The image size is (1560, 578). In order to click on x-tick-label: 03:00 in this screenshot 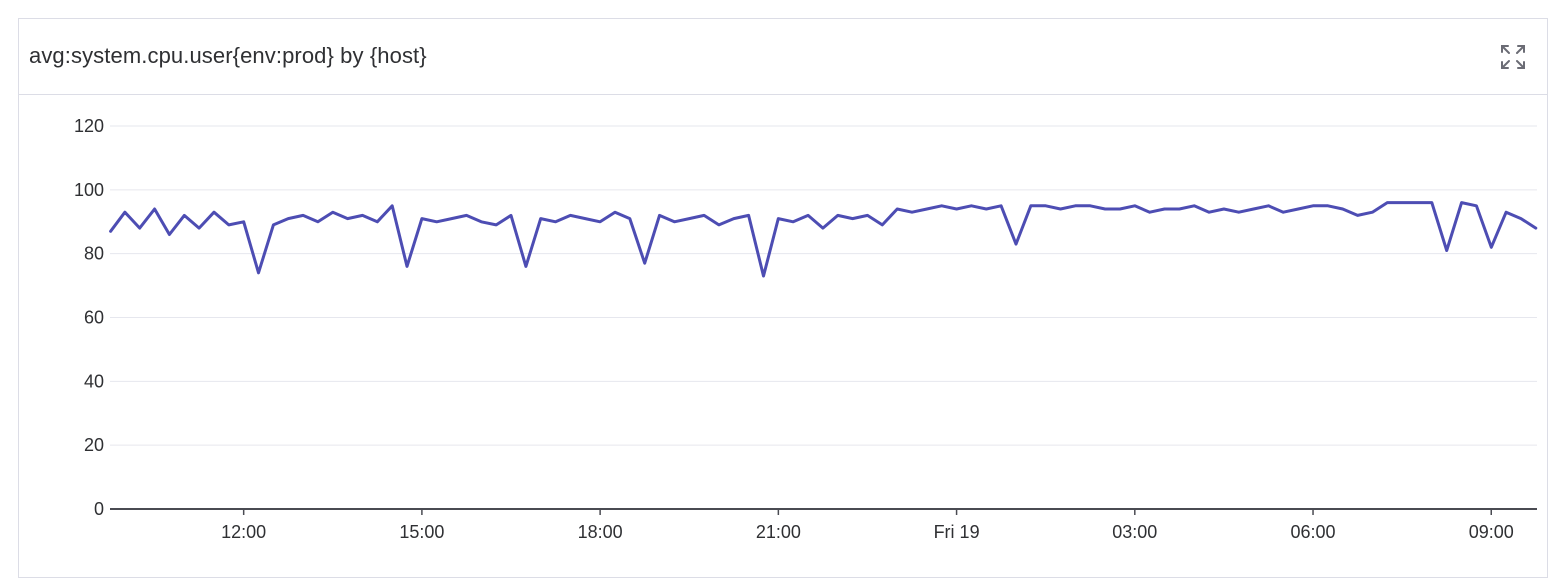, I will do `click(1134, 532)`.